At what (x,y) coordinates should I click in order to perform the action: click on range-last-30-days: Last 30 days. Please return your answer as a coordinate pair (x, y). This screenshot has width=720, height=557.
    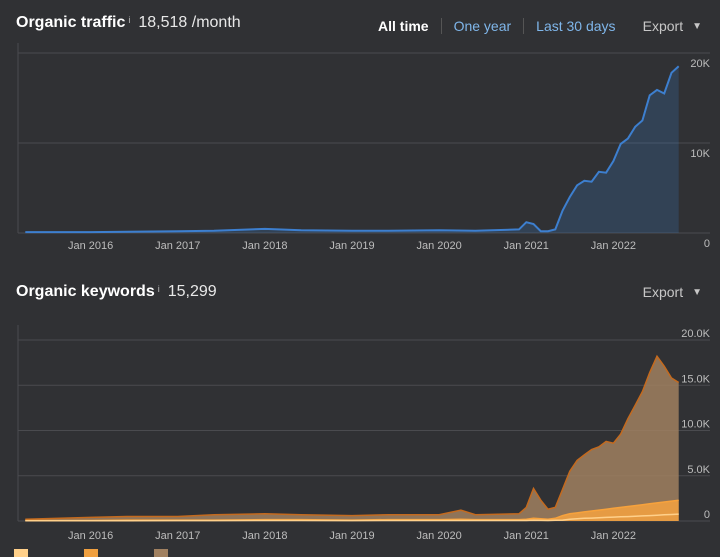
    Looking at the image, I should click on (576, 26).